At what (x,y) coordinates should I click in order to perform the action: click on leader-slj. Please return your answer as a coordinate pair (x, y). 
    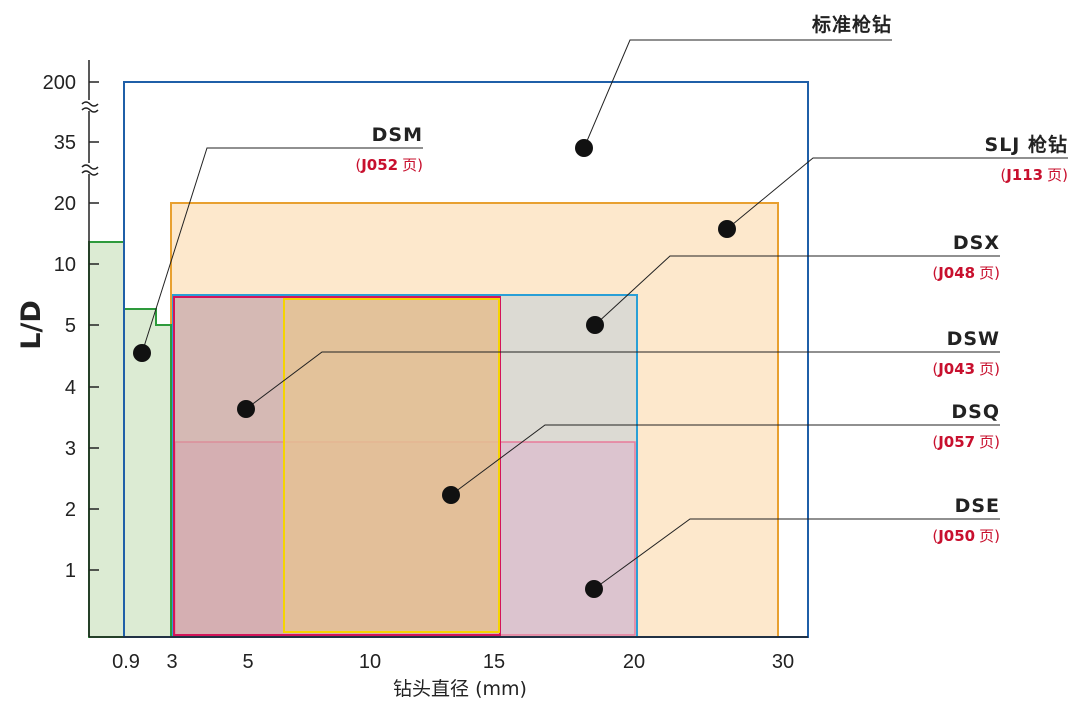
    Looking at the image, I should click on (897, 193).